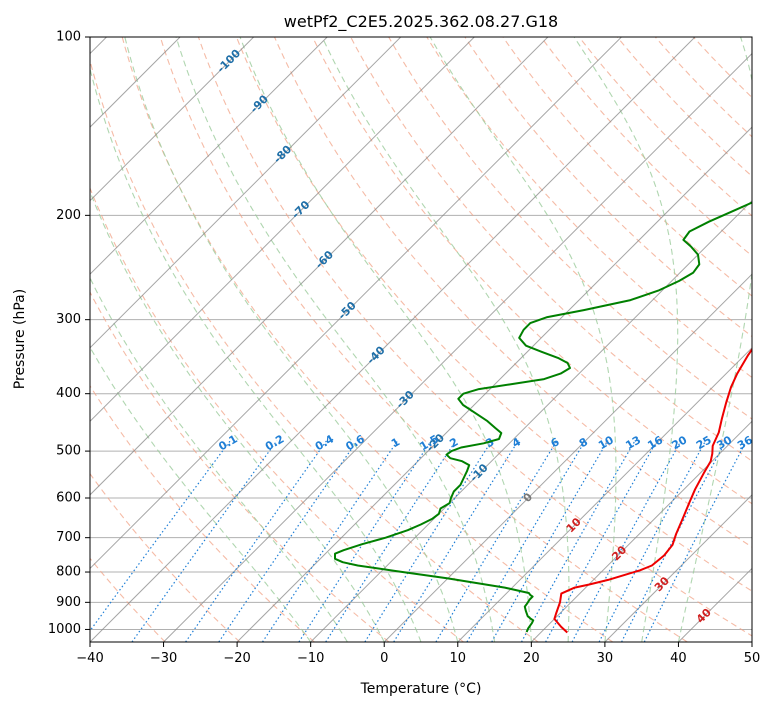 The width and height of the screenshot is (775, 713). I want to click on y-tick-label: 400, so click(68, 393).